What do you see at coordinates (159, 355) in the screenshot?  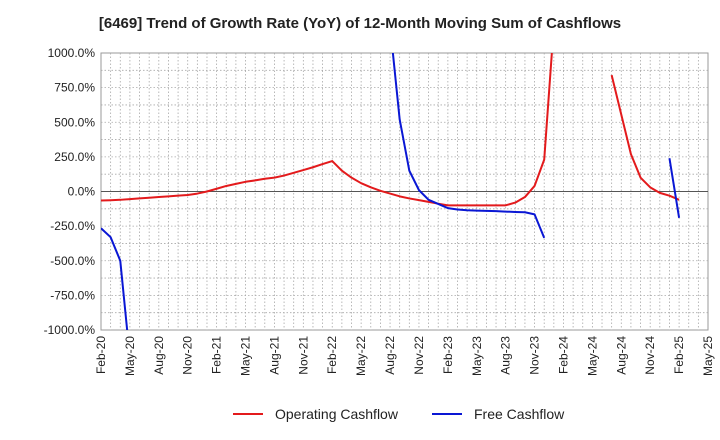 I see `x-tick-label: Aug-20` at bounding box center [159, 355].